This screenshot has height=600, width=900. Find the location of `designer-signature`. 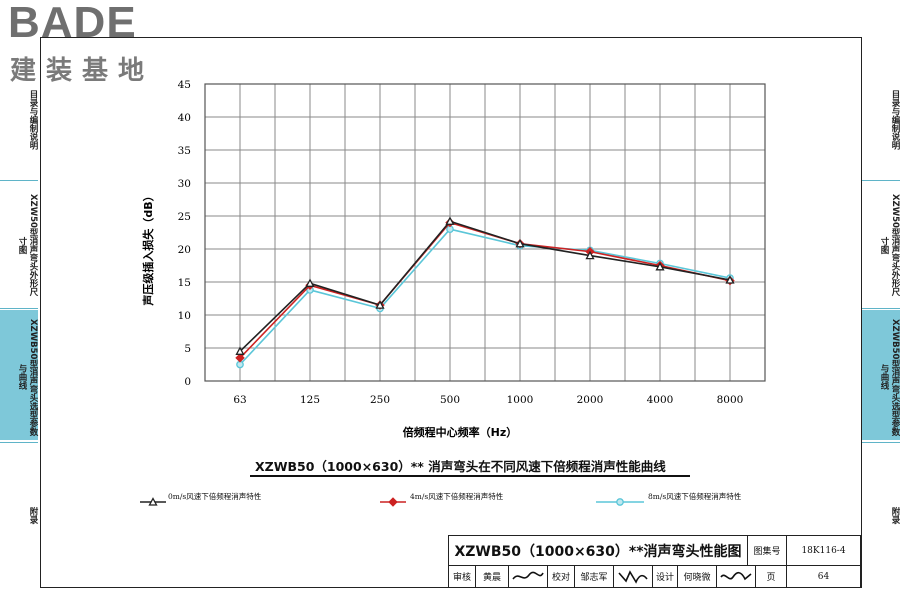

designer-signature is located at coordinates (736, 576).